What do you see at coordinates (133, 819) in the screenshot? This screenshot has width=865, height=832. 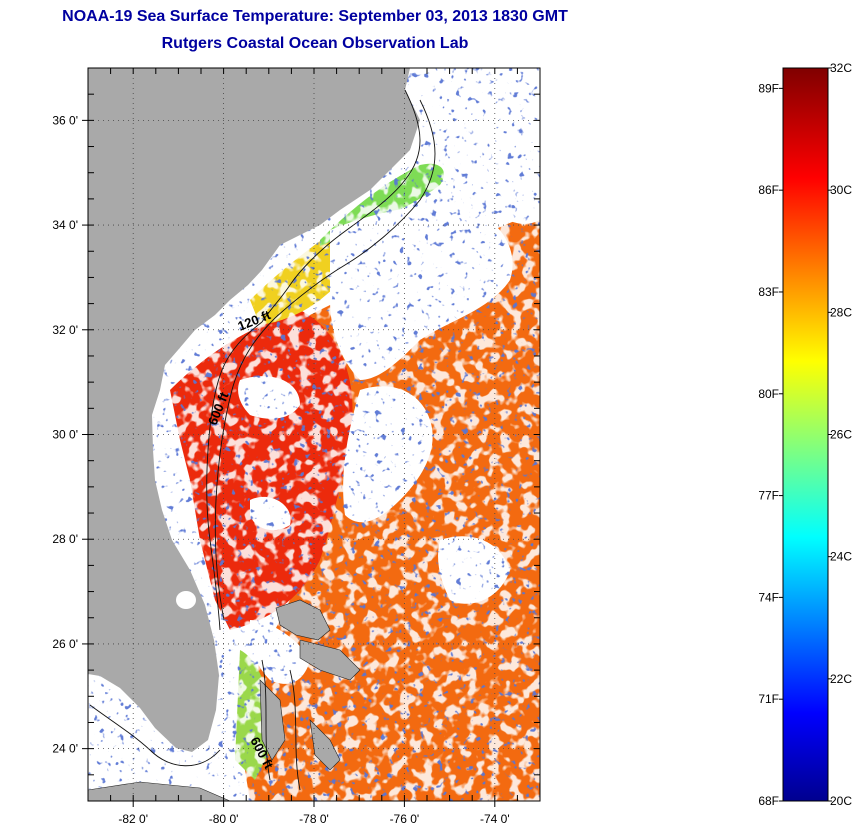 I see `lon-tick-label: -82 0'` at bounding box center [133, 819].